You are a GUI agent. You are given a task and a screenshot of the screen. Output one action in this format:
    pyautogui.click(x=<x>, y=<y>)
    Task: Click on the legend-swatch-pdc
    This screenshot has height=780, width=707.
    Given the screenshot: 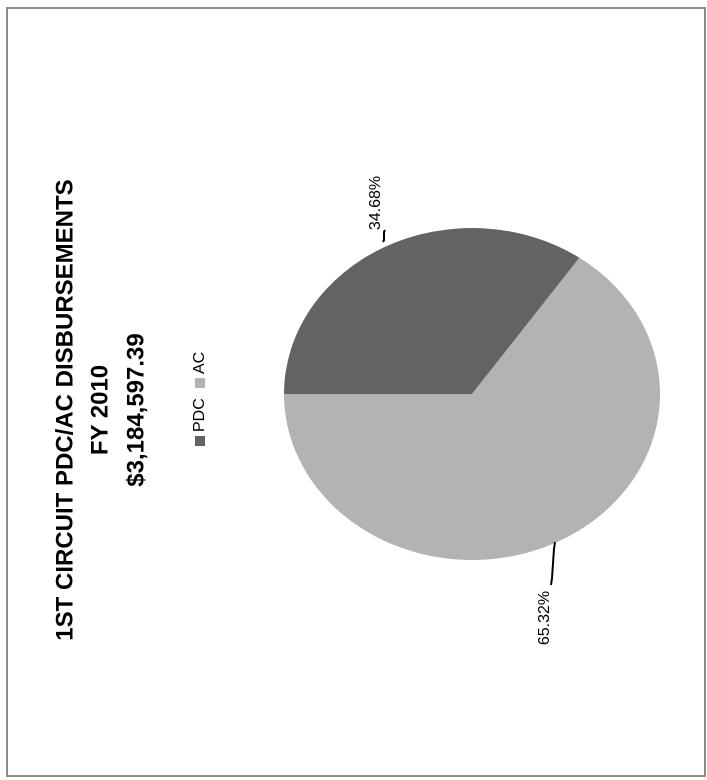 What is the action you would take?
    pyautogui.click(x=200, y=441)
    